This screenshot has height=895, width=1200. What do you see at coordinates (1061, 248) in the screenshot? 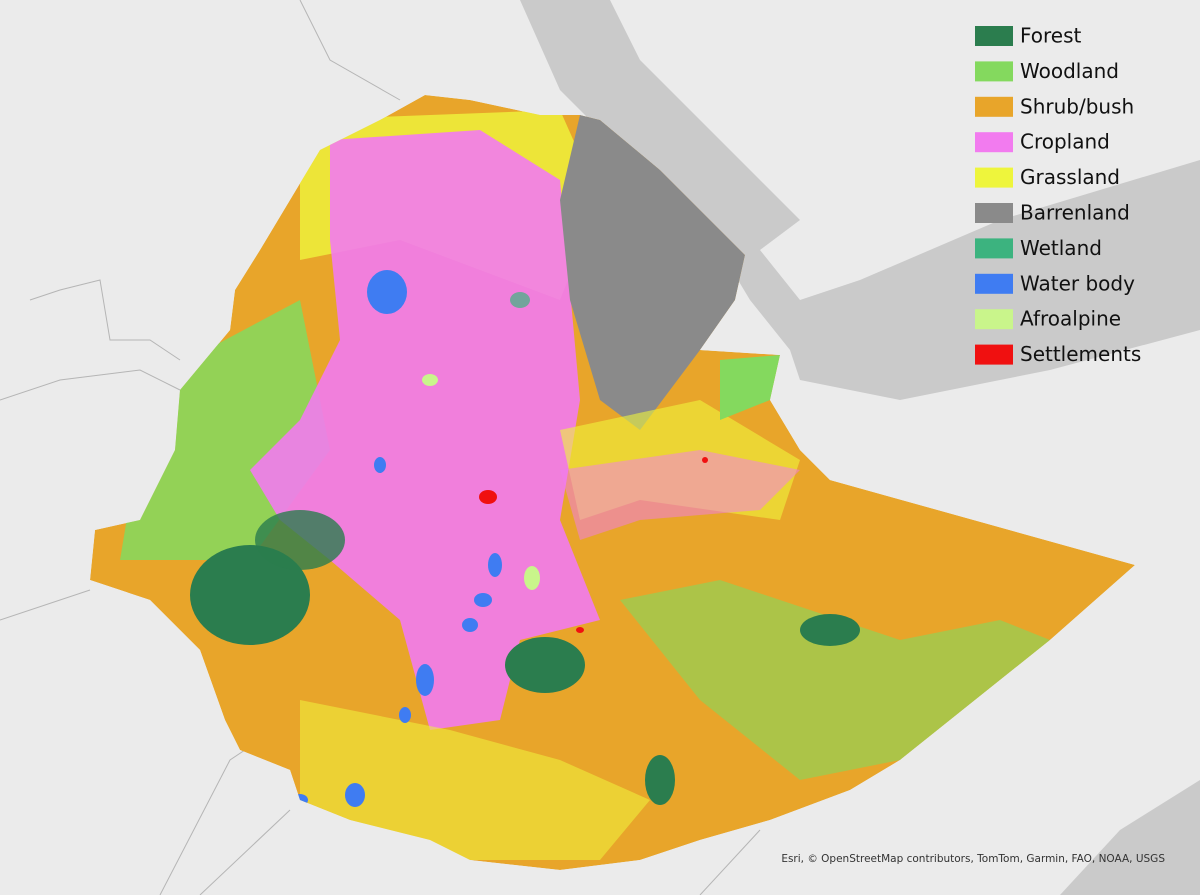
I see `legend-label: Wetland` at bounding box center [1061, 248].